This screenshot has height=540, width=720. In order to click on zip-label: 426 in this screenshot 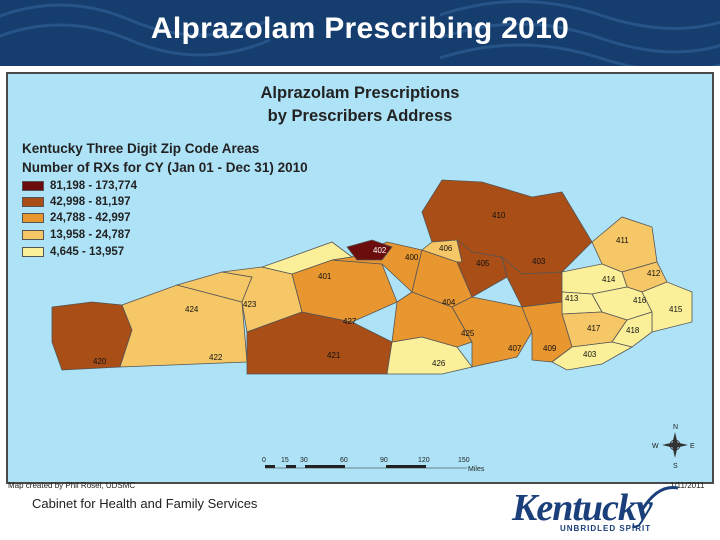, I will do `click(439, 363)`.